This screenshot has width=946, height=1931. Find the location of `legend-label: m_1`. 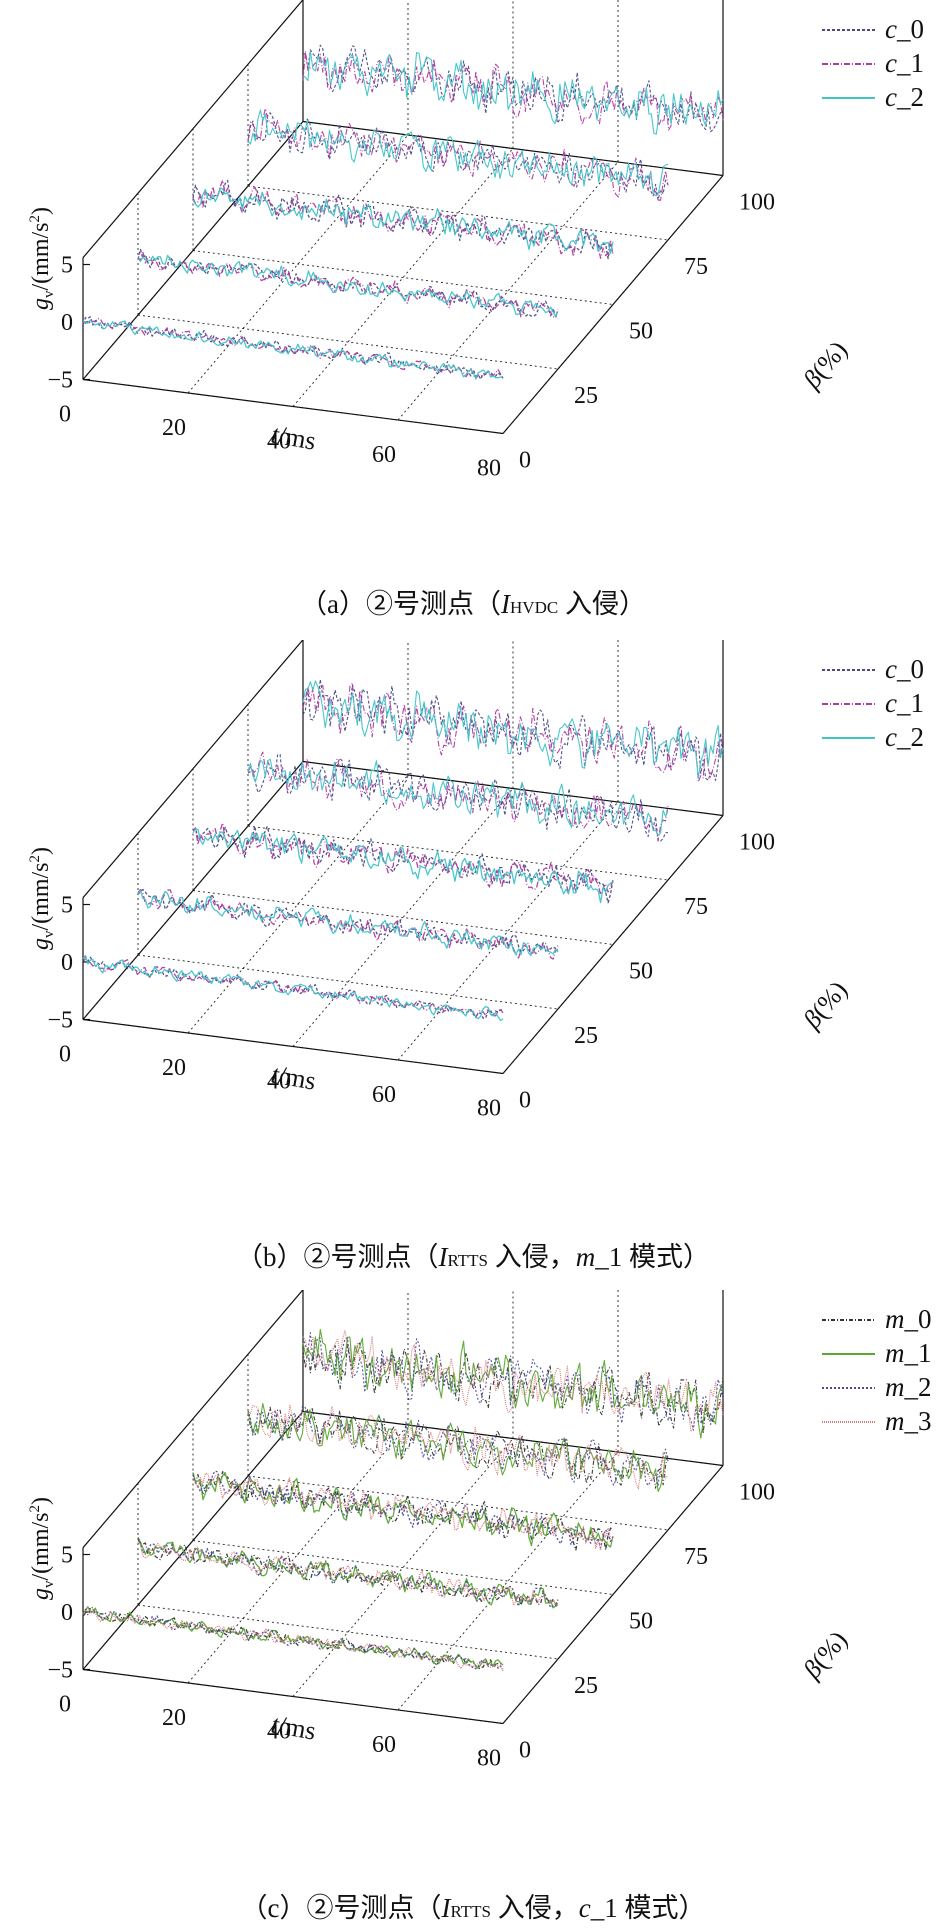

legend-label: m_1 is located at coordinates (908, 1353).